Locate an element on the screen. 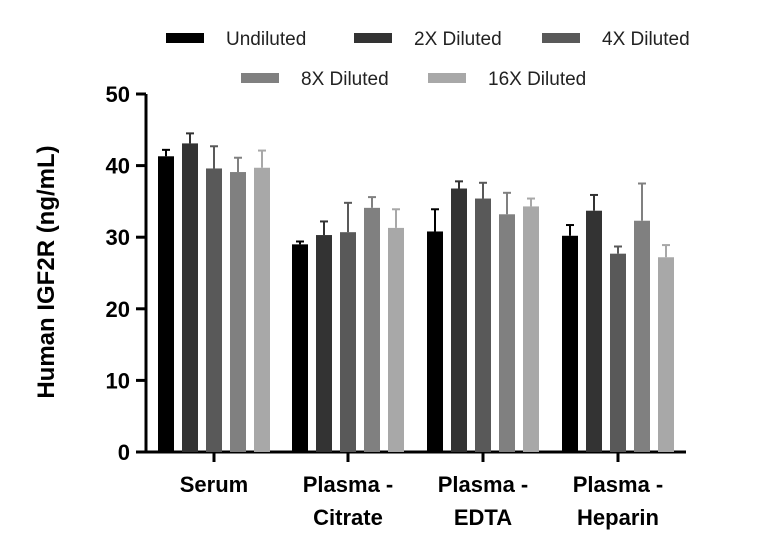 Image resolution: width=768 pixels, height=557 pixels. x-category-label: Serum is located at coordinates (214, 484).